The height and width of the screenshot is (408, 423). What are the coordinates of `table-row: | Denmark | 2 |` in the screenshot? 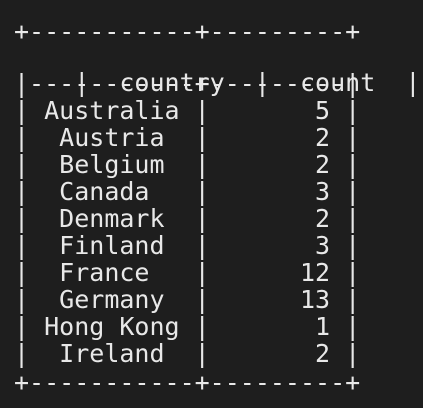 It's located at (187, 218).